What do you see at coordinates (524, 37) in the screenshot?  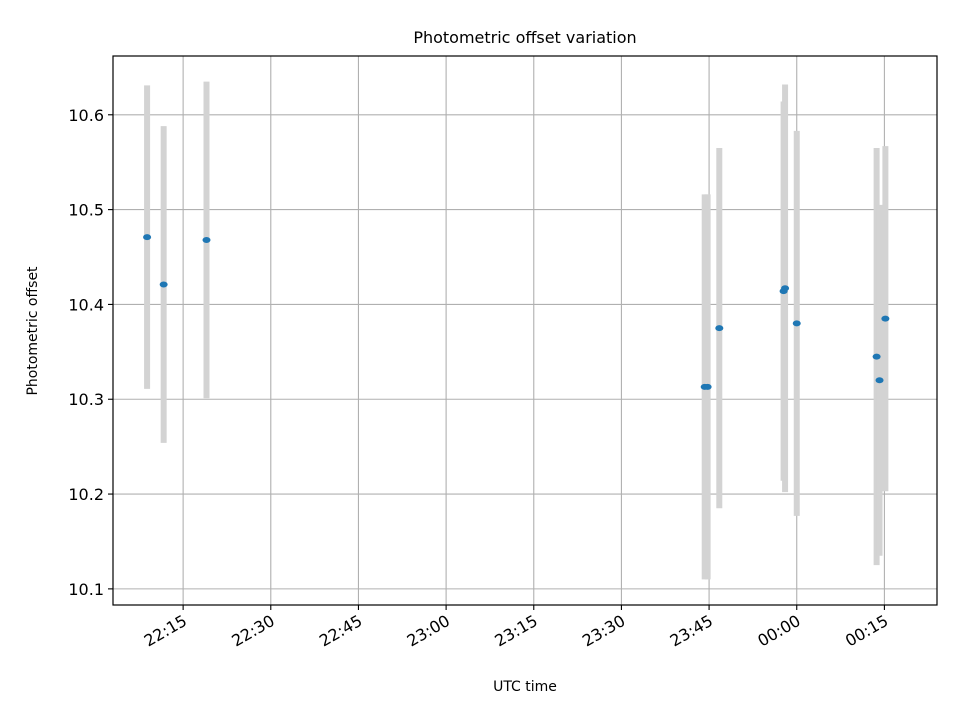 I see `chart-title: Photometric offset variation` at bounding box center [524, 37].